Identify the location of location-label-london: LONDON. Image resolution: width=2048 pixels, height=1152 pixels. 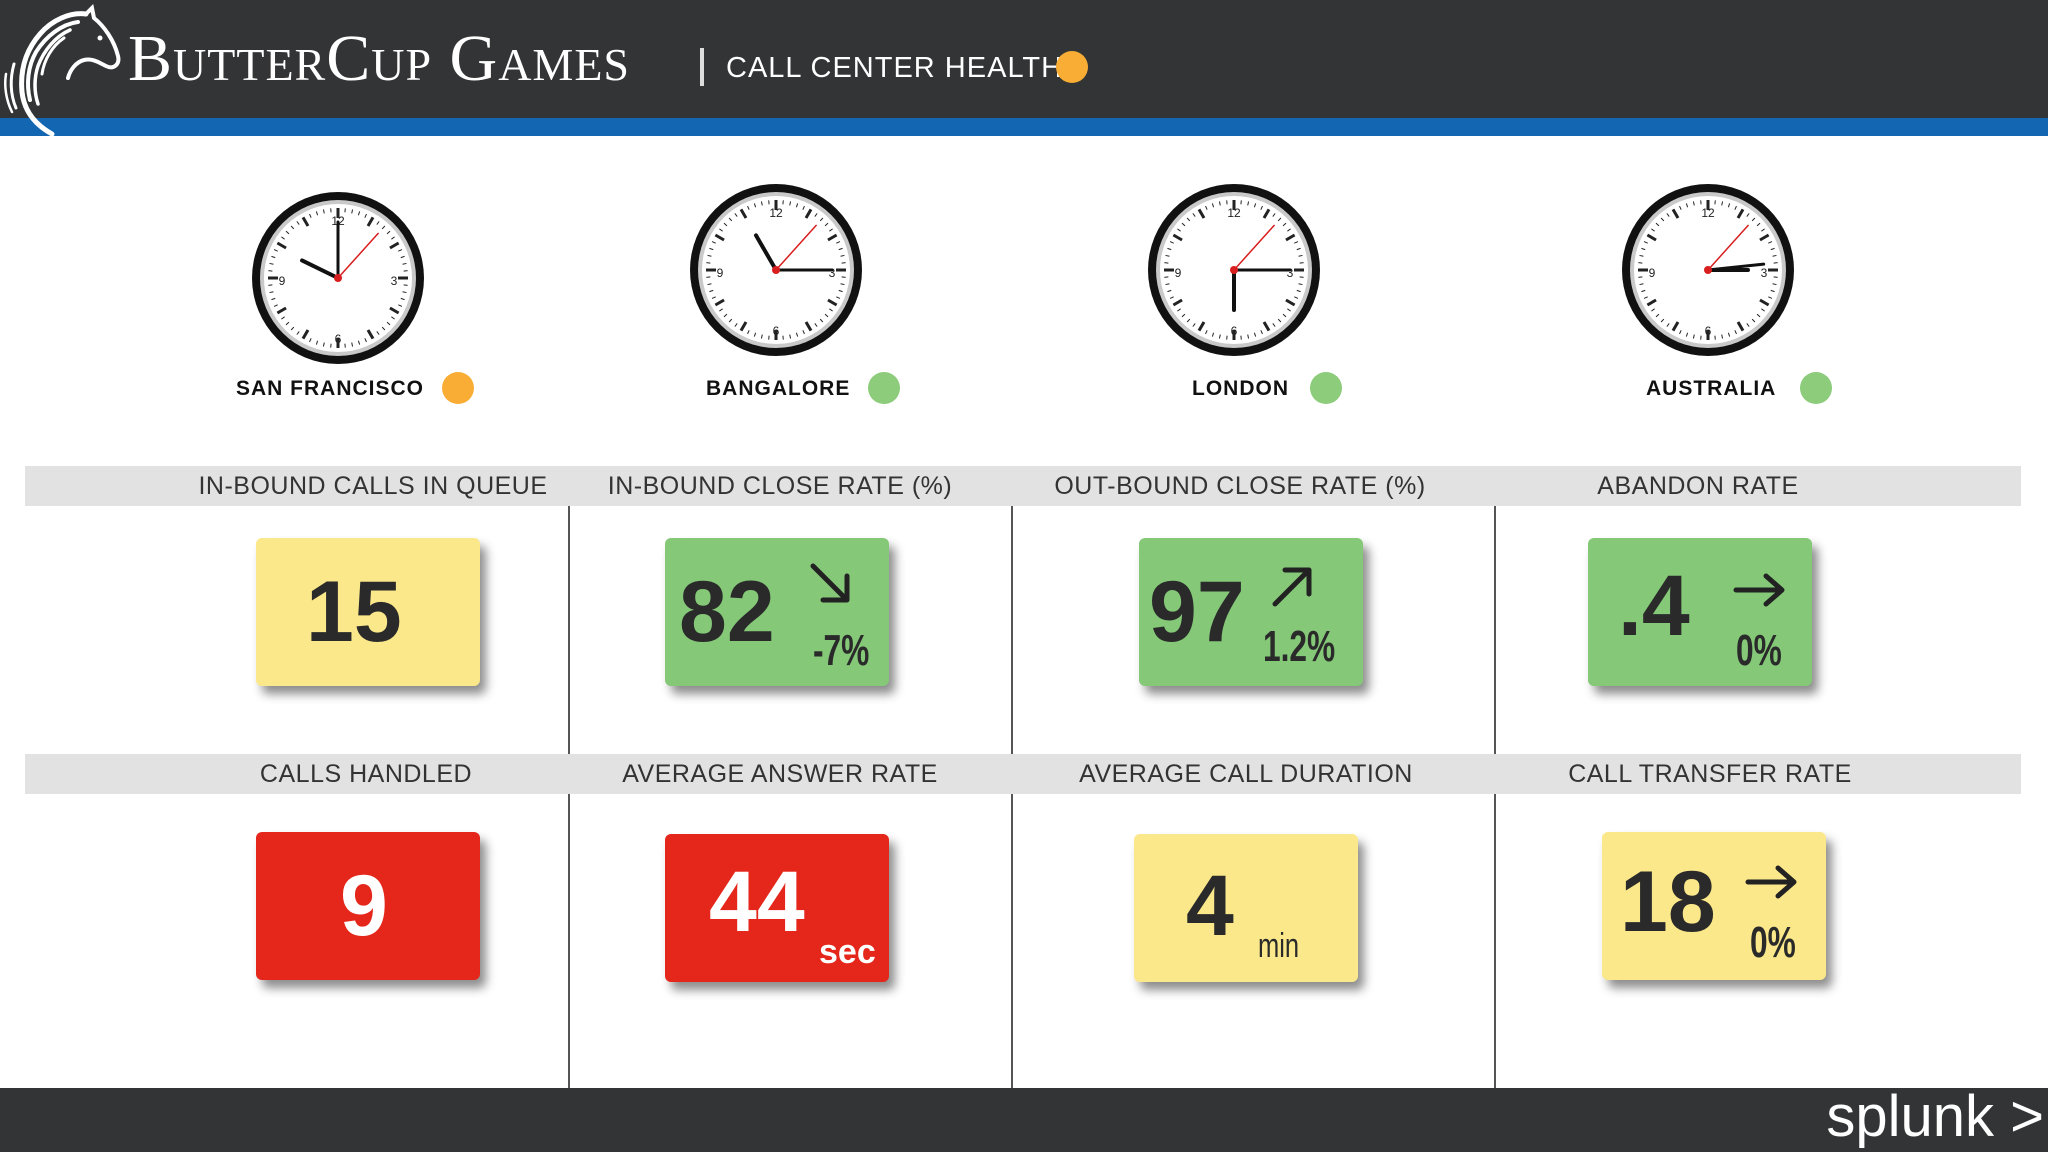
(1240, 388).